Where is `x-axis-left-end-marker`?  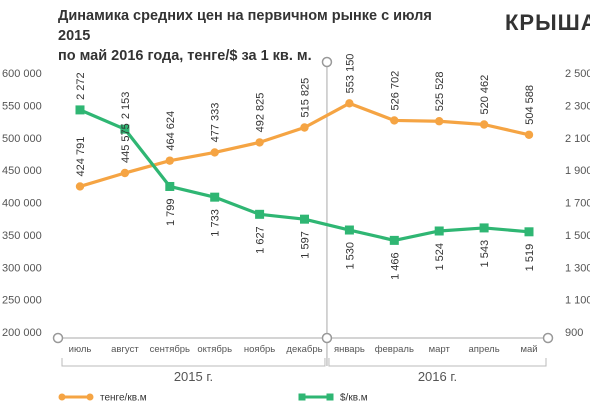 x-axis-left-end-marker is located at coordinates (58, 338).